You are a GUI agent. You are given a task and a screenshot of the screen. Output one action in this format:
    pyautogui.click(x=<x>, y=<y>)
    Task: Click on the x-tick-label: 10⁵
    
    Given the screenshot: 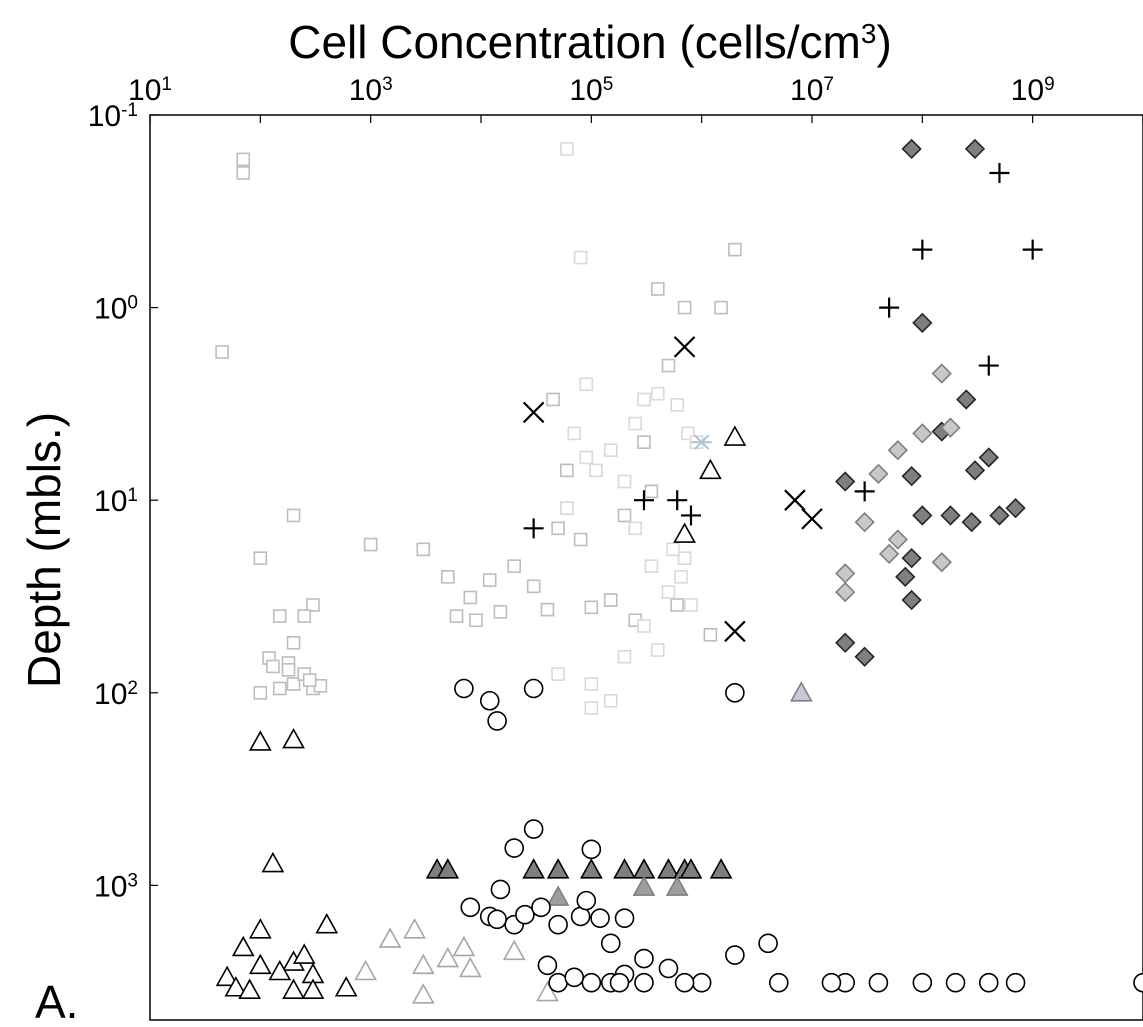 What is the action you would take?
    pyautogui.click(x=591, y=91)
    